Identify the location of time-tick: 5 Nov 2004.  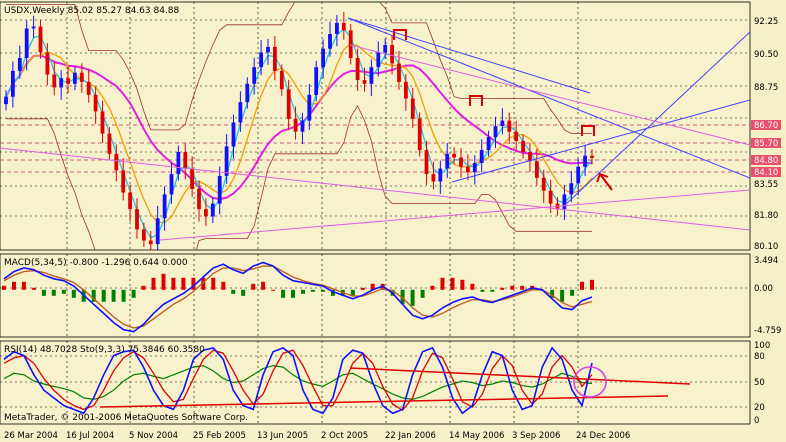
(153, 436).